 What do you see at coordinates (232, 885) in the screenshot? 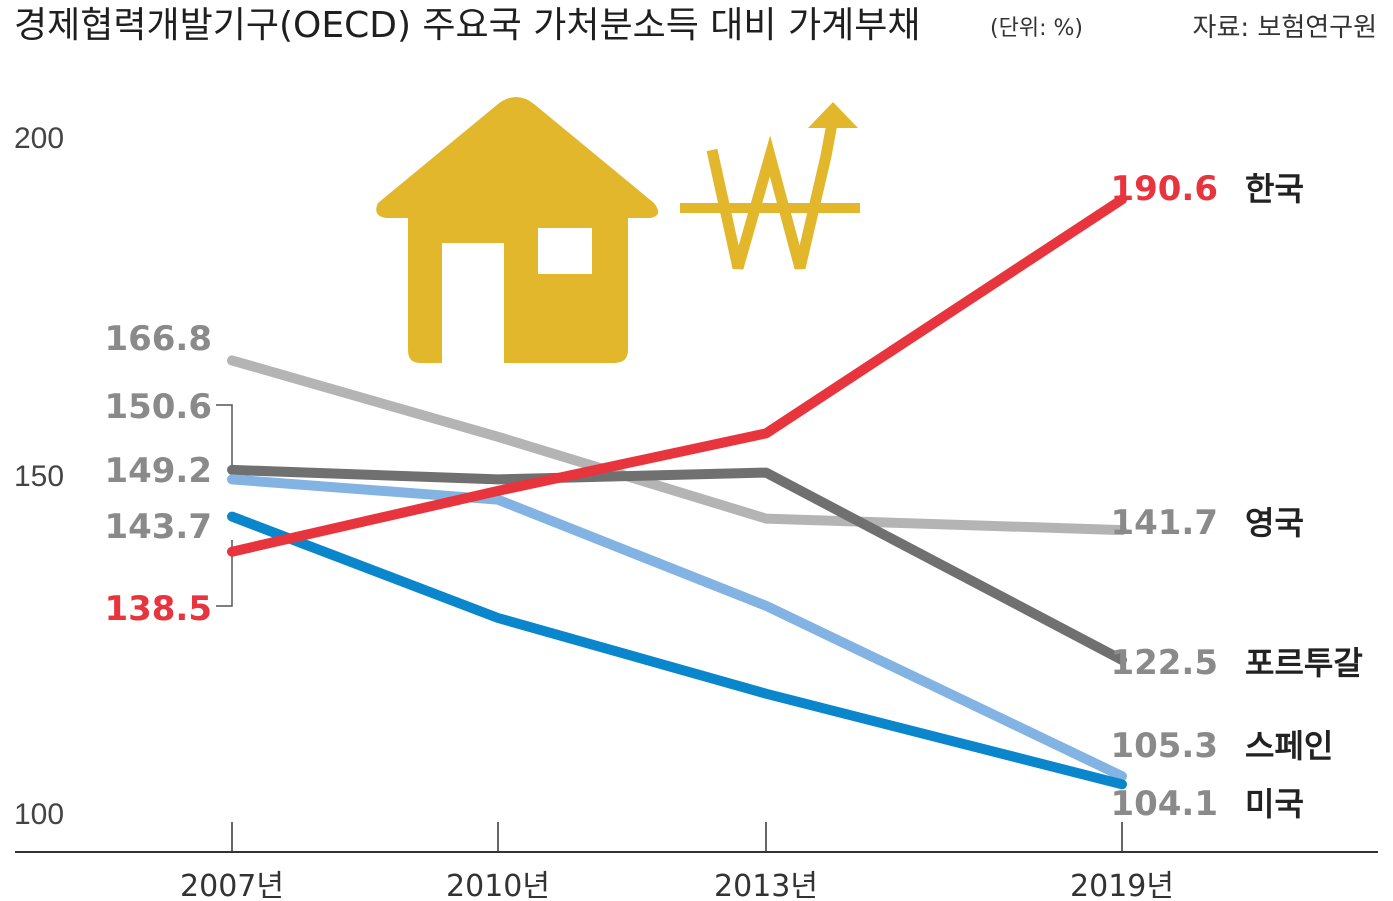
I see `x-tick-label: 2007년` at bounding box center [232, 885].